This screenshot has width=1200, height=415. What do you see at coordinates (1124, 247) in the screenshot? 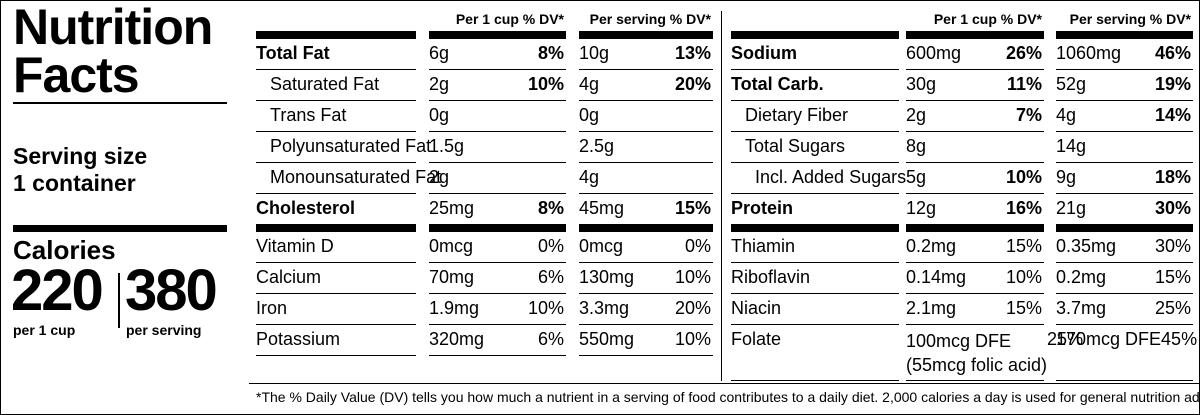
I see `amount-cell: 0.35mg 30%` at bounding box center [1124, 247].